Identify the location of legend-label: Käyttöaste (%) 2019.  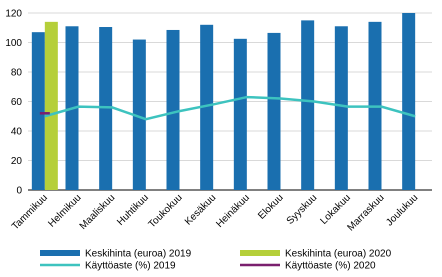
(130, 266).